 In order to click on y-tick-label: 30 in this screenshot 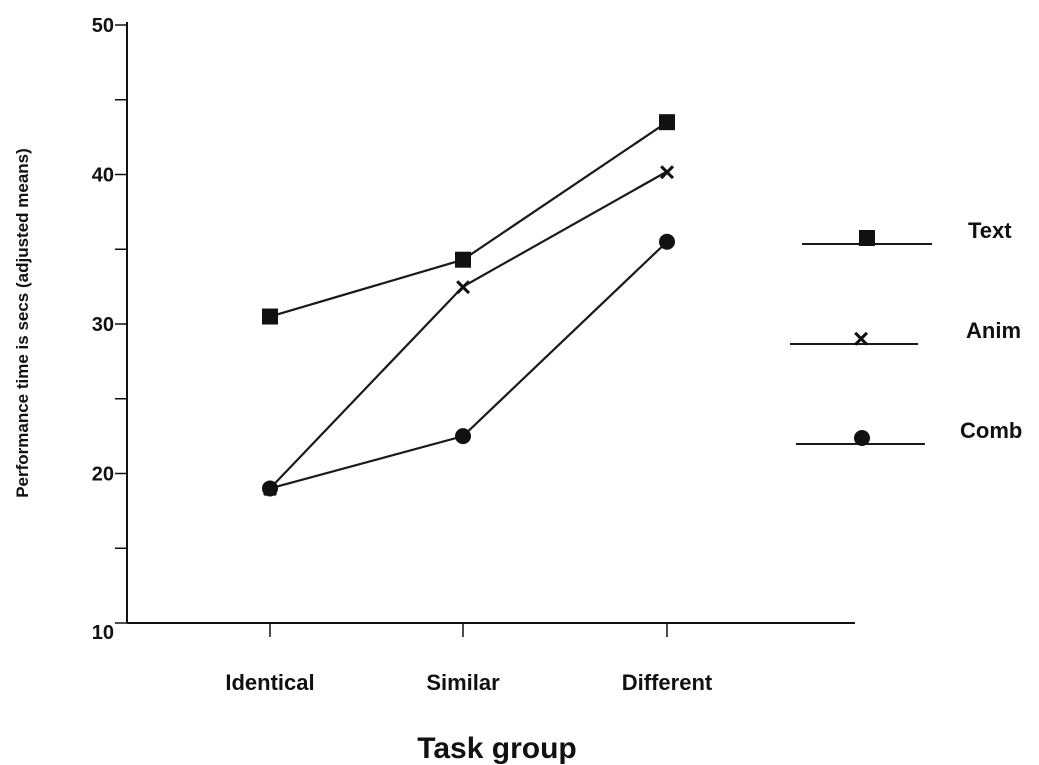, I will do `click(103, 325)`.